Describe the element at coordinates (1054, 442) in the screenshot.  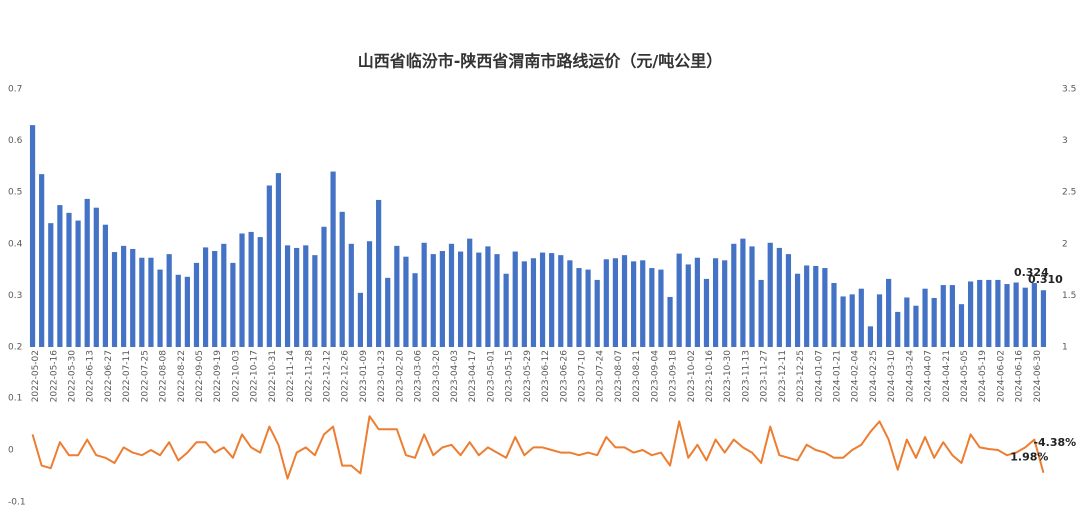
I see `data-label: -4.38%` at that location.